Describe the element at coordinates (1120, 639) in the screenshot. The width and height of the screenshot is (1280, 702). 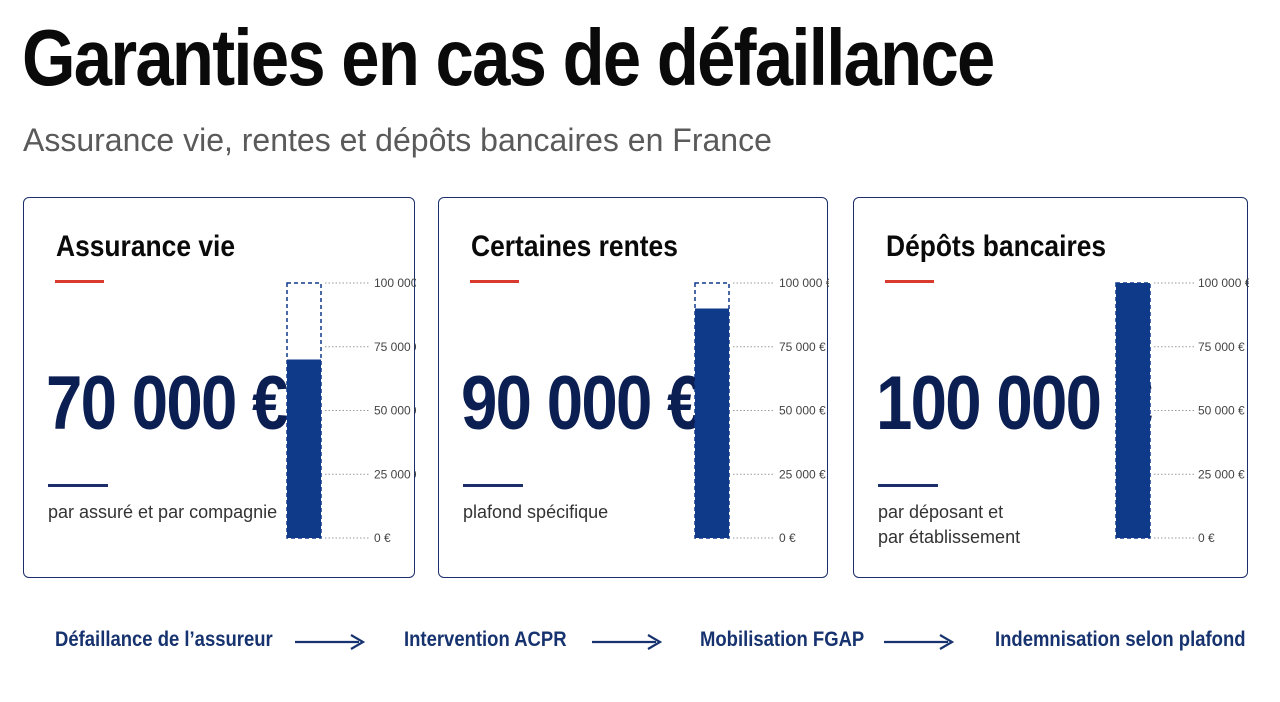
I see `flow-step-indemnisation: Indemnisation selon plafond` at that location.